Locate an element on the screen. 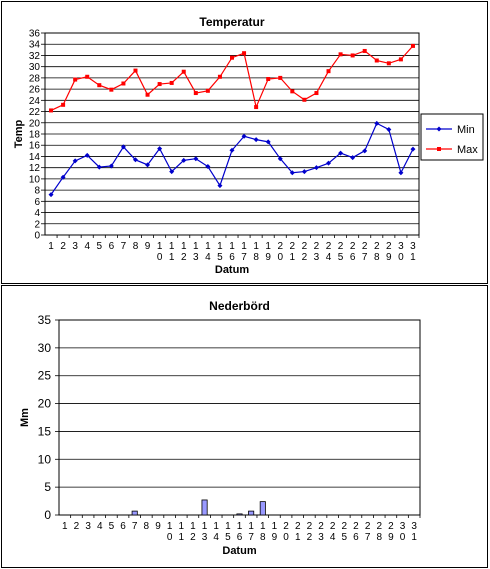  y-tick-label: 4 is located at coordinates (37, 213).